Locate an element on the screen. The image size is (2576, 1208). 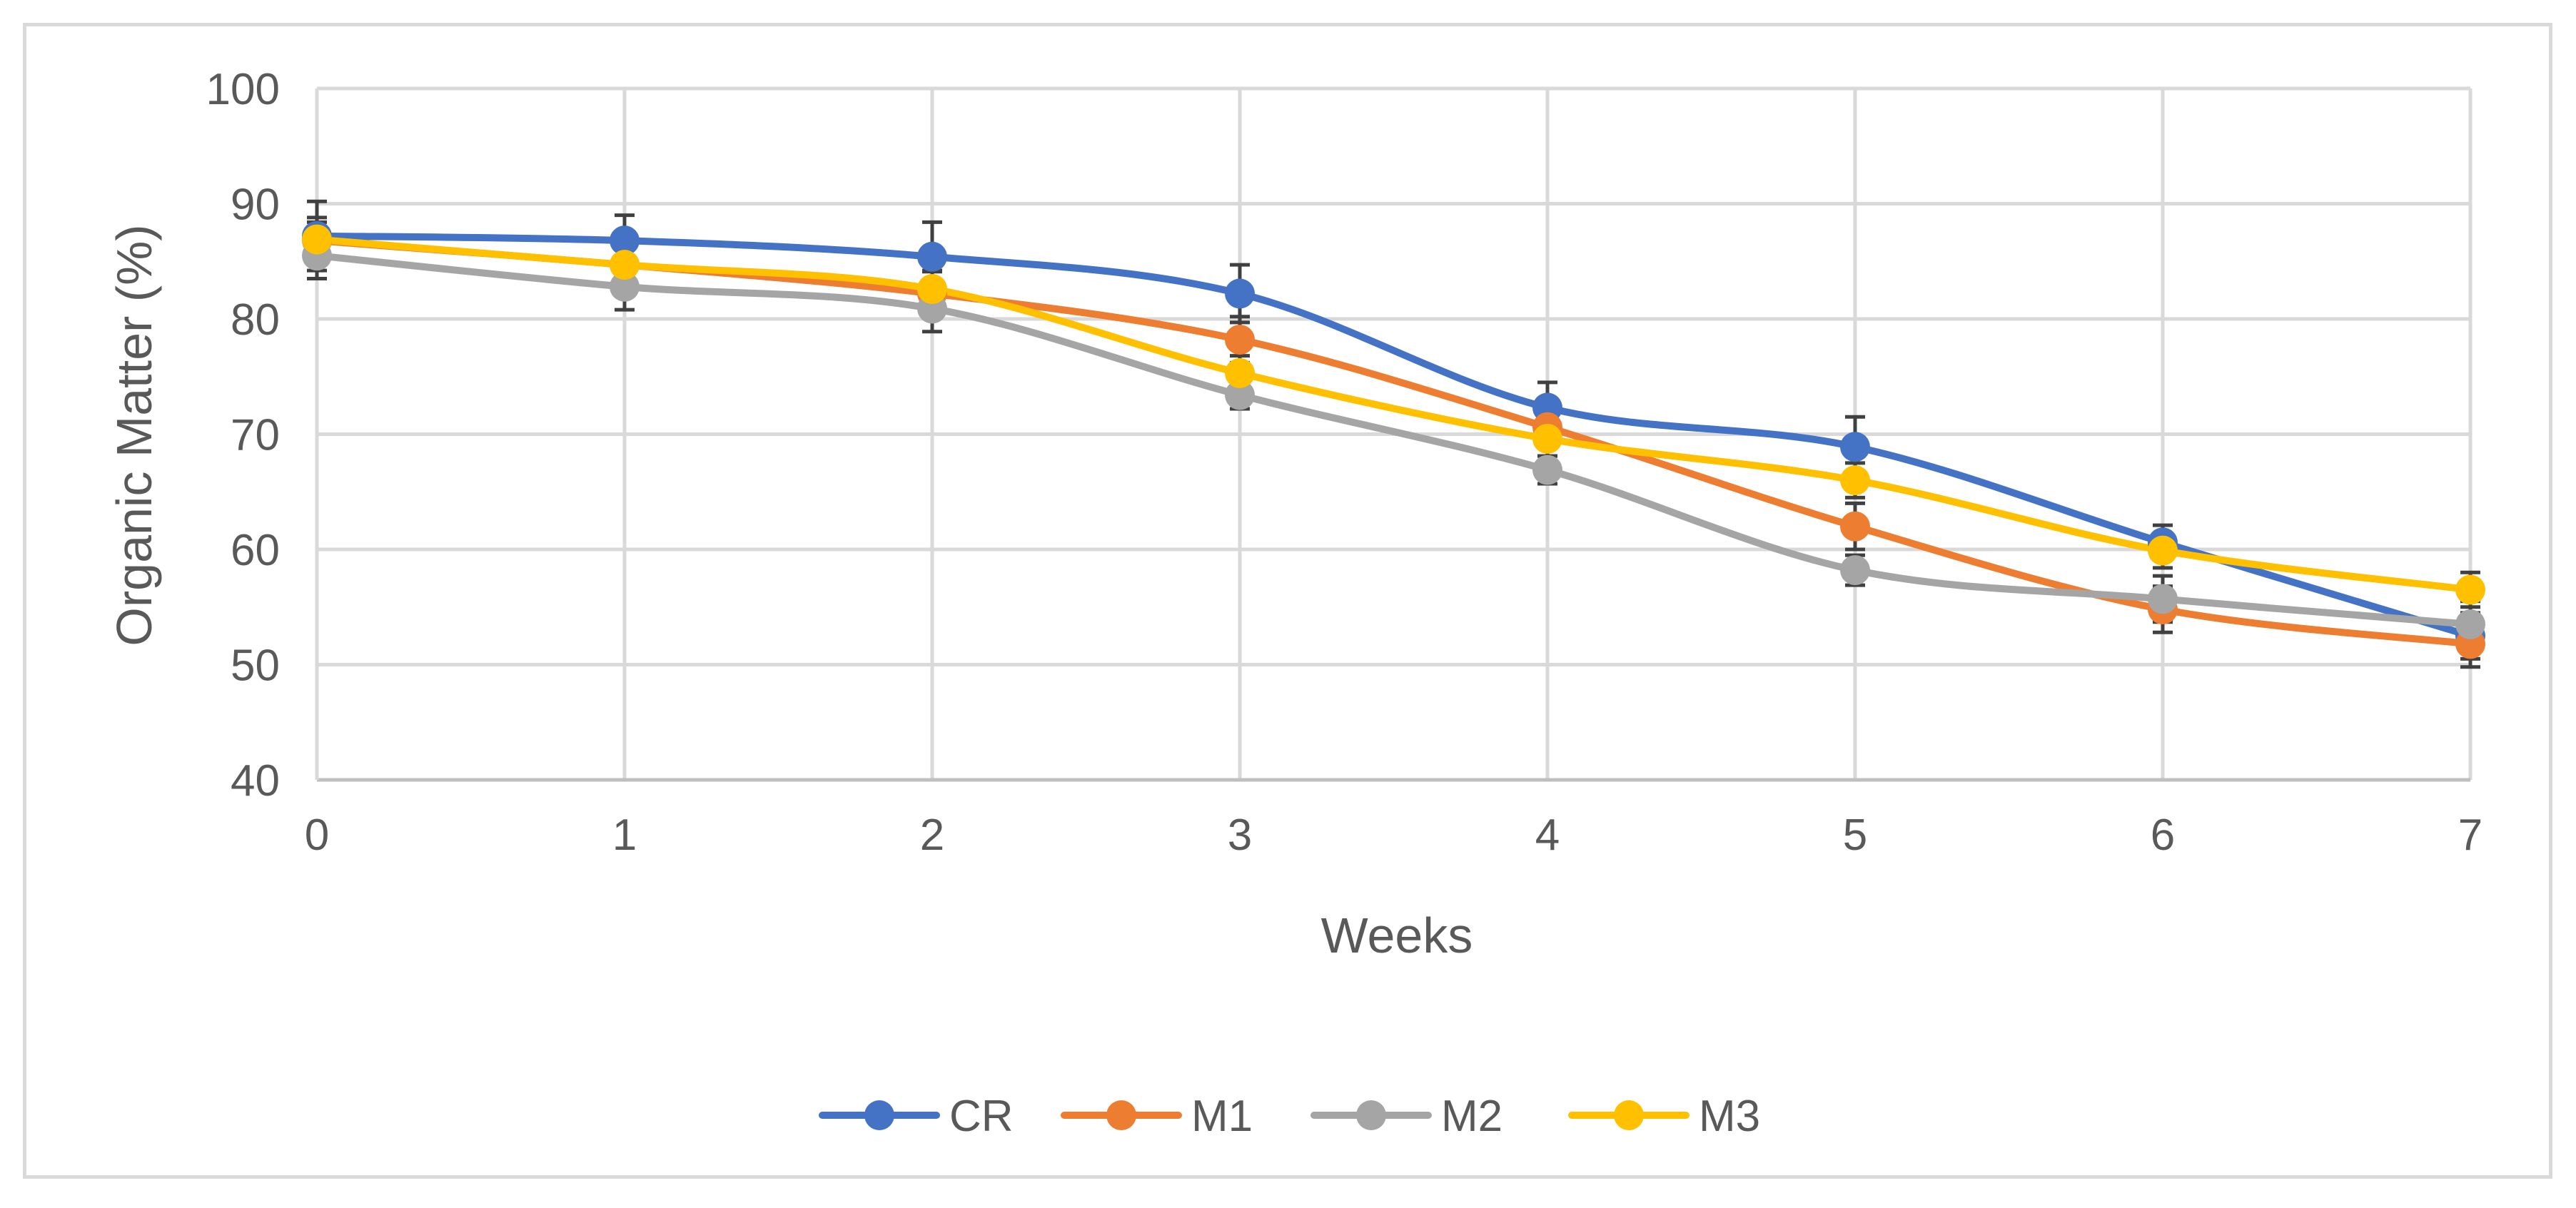
legend-label-m2: M2 is located at coordinates (1471, 1116).